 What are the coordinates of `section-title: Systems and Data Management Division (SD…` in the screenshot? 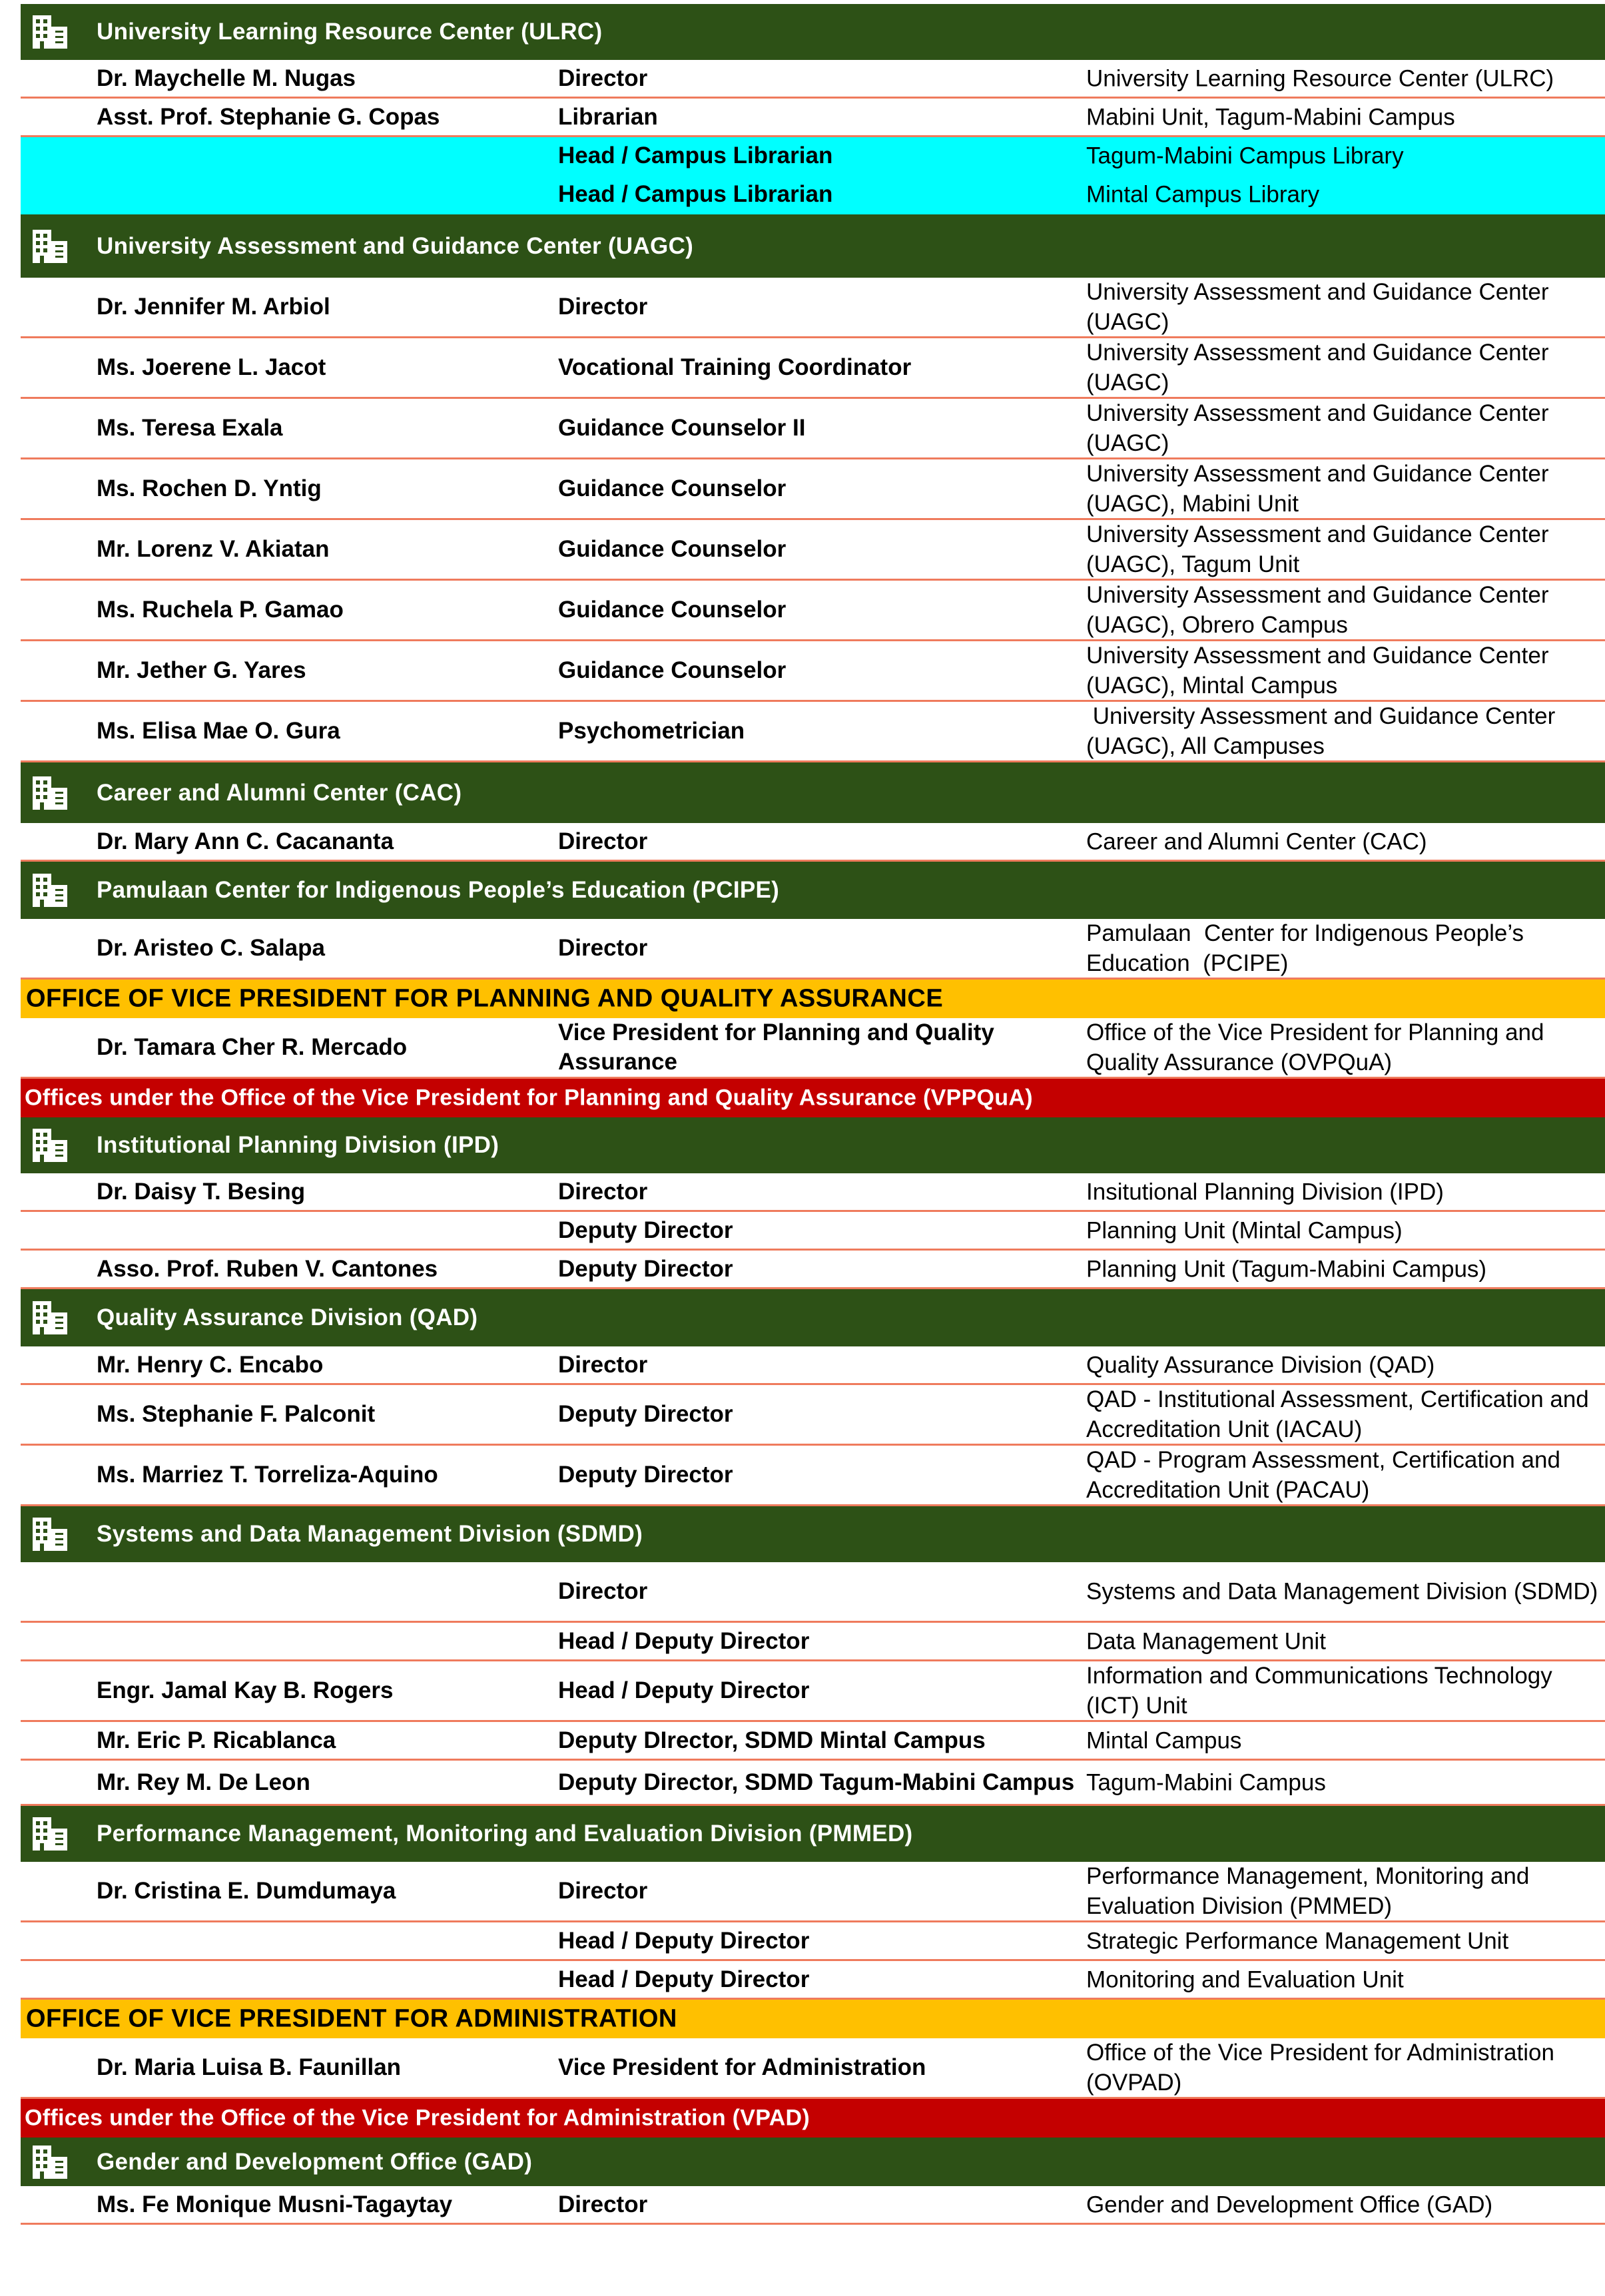 It's located at (370, 1534).